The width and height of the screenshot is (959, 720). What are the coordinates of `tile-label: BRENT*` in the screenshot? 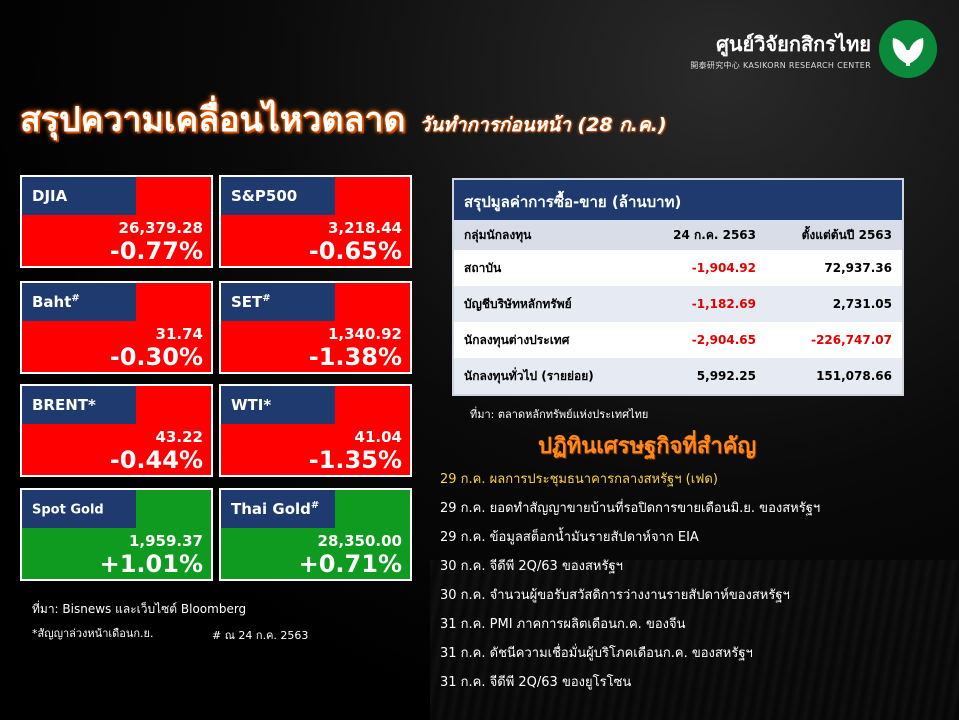 It's located at (79, 405).